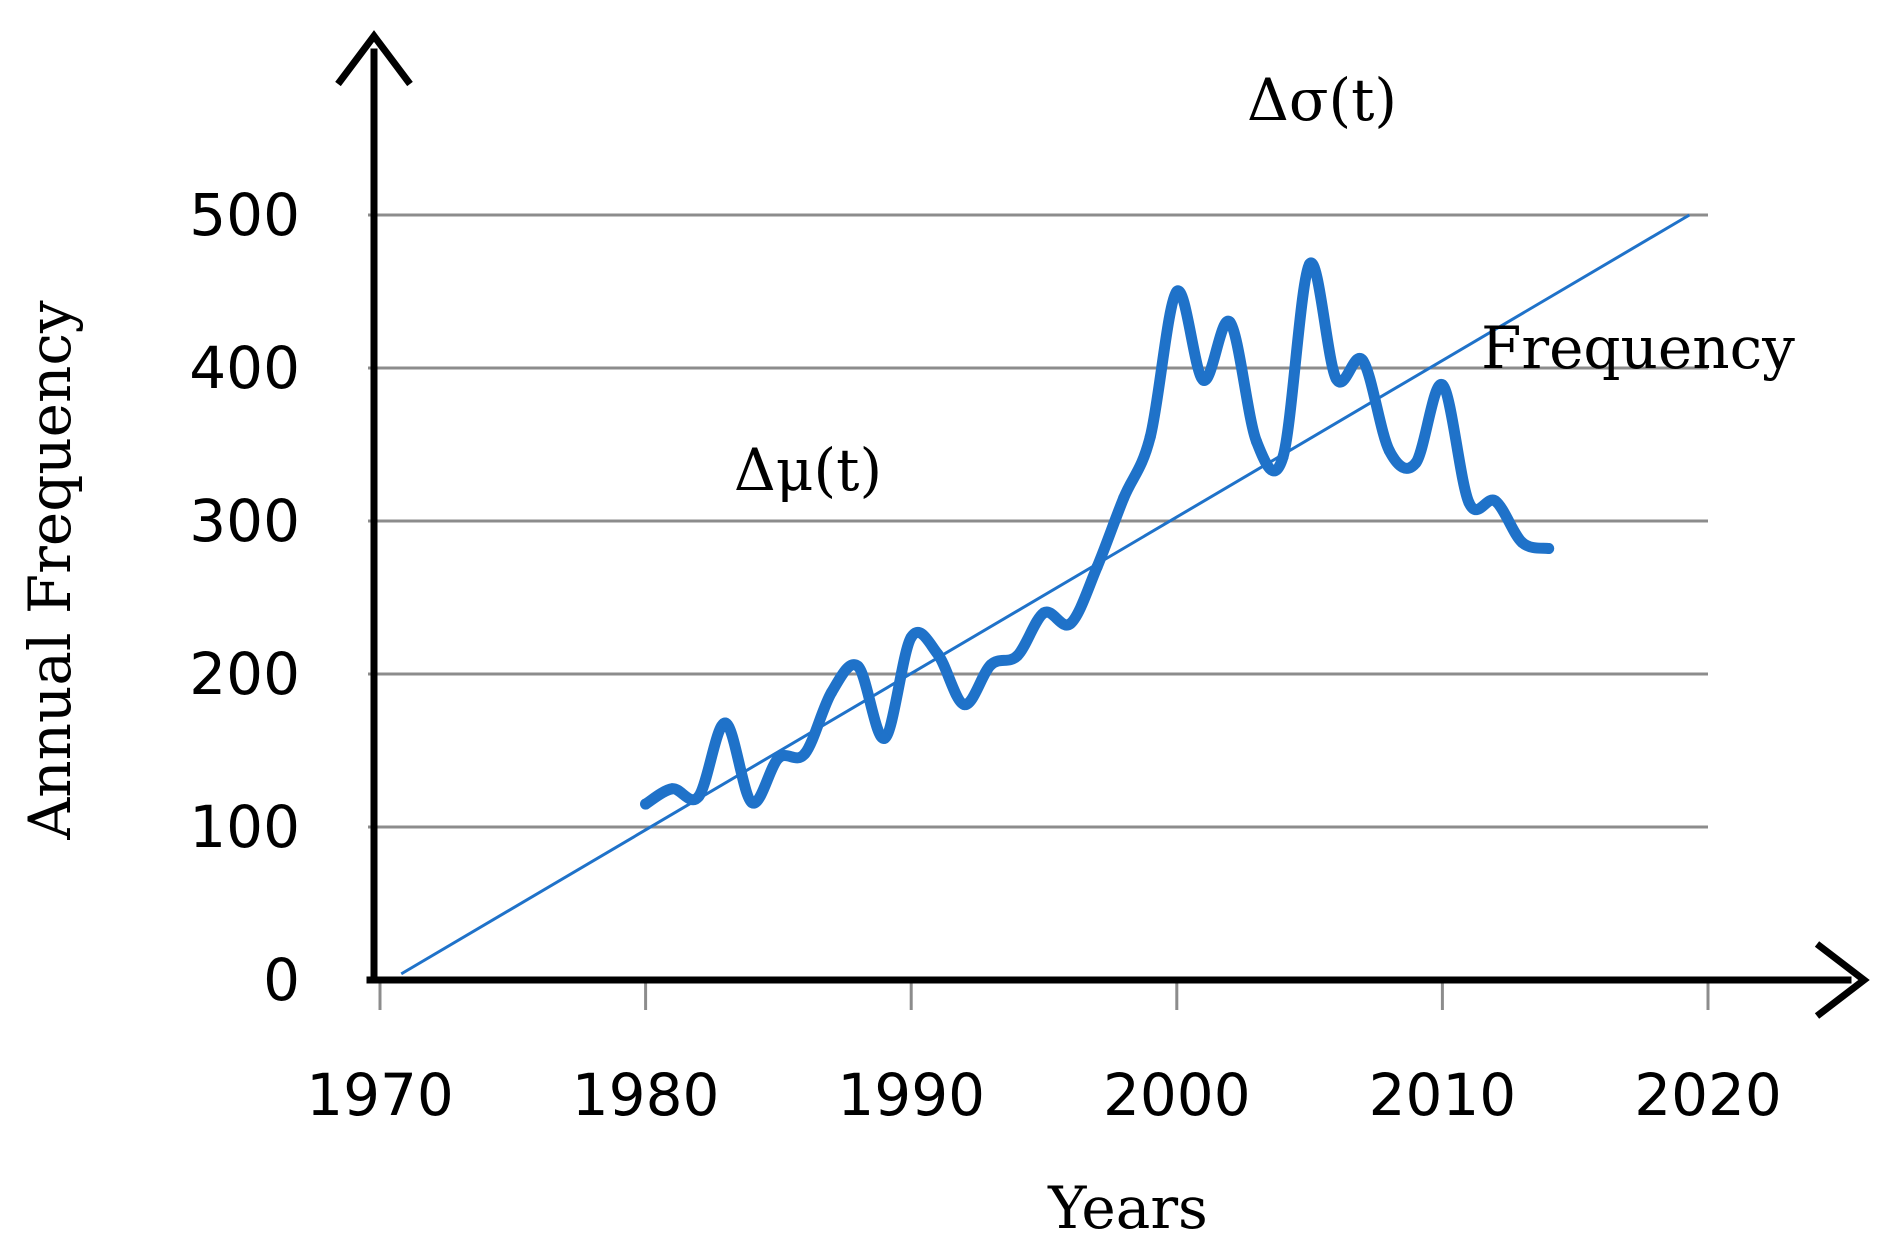 This screenshot has width=1891, height=1246. Describe the element at coordinates (1177, 1095) in the screenshot. I see `x-tick-label-2000: 2000` at that location.